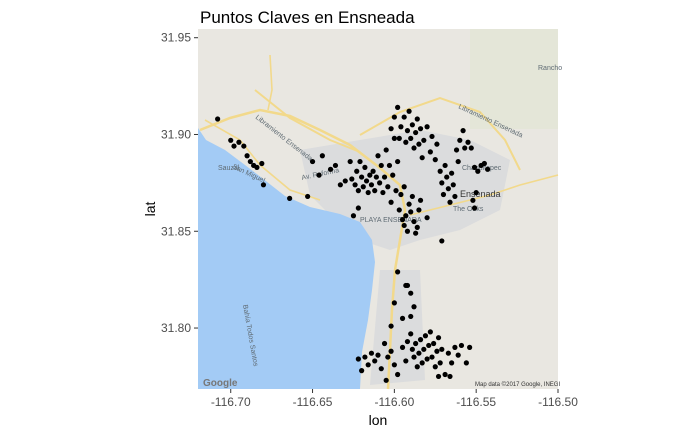 The height and width of the screenshot is (432, 700). Describe the element at coordinates (517, 384) in the screenshot. I see `map-attribution: Map data ©2017 Google, INEGI` at that location.